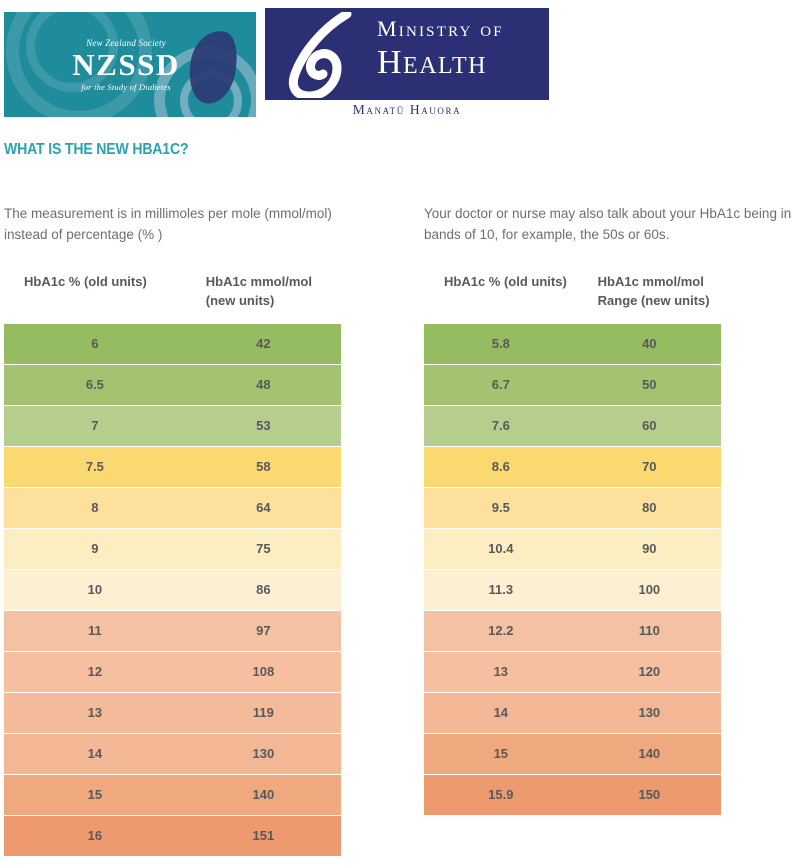 The image size is (800, 868). Describe the element at coordinates (95, 631) in the screenshot. I see `cell-old-units: 11` at that location.